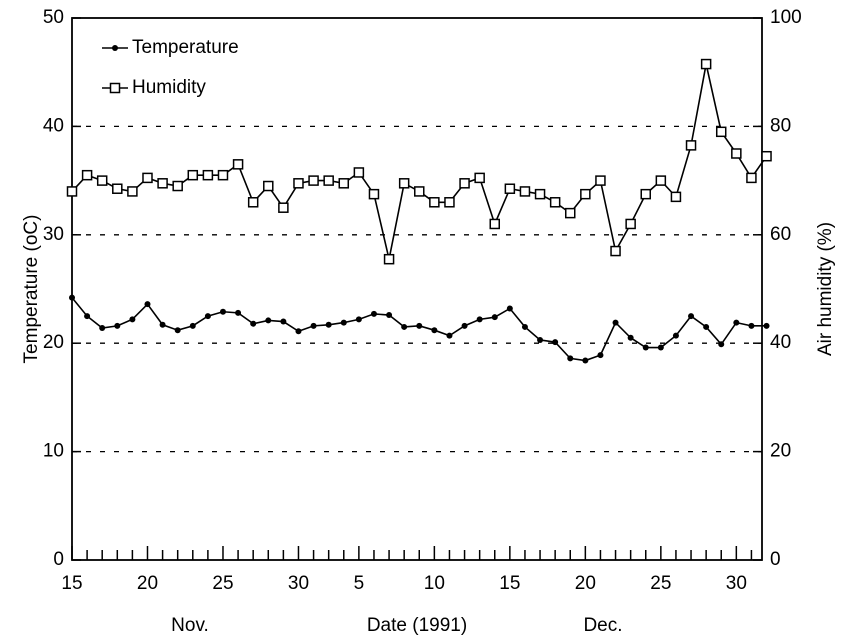  What do you see at coordinates (780, 234) in the screenshot?
I see `y2-tick-label: 60` at bounding box center [780, 234].